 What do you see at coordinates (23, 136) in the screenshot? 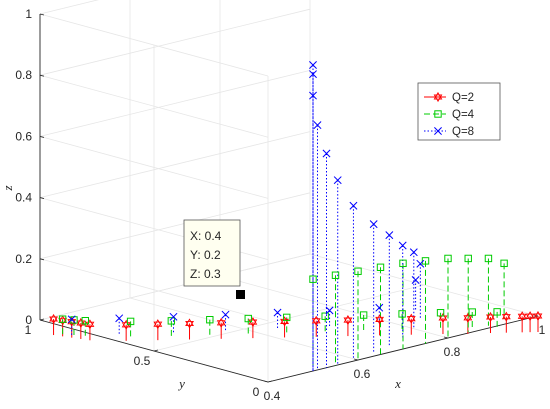
I see `z-tick-label: 0.6` at bounding box center [23, 136].